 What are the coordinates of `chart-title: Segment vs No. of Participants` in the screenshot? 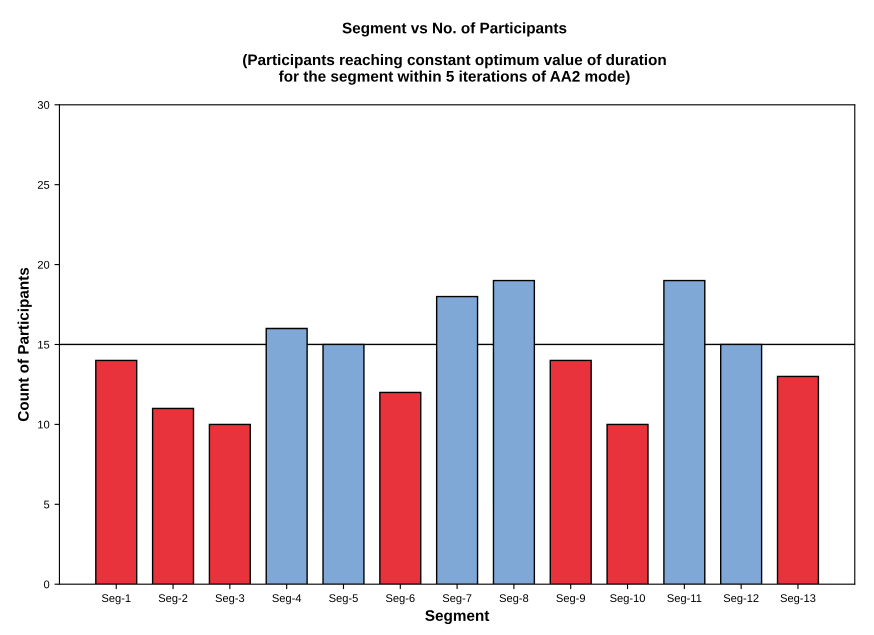 It's located at (454, 29).